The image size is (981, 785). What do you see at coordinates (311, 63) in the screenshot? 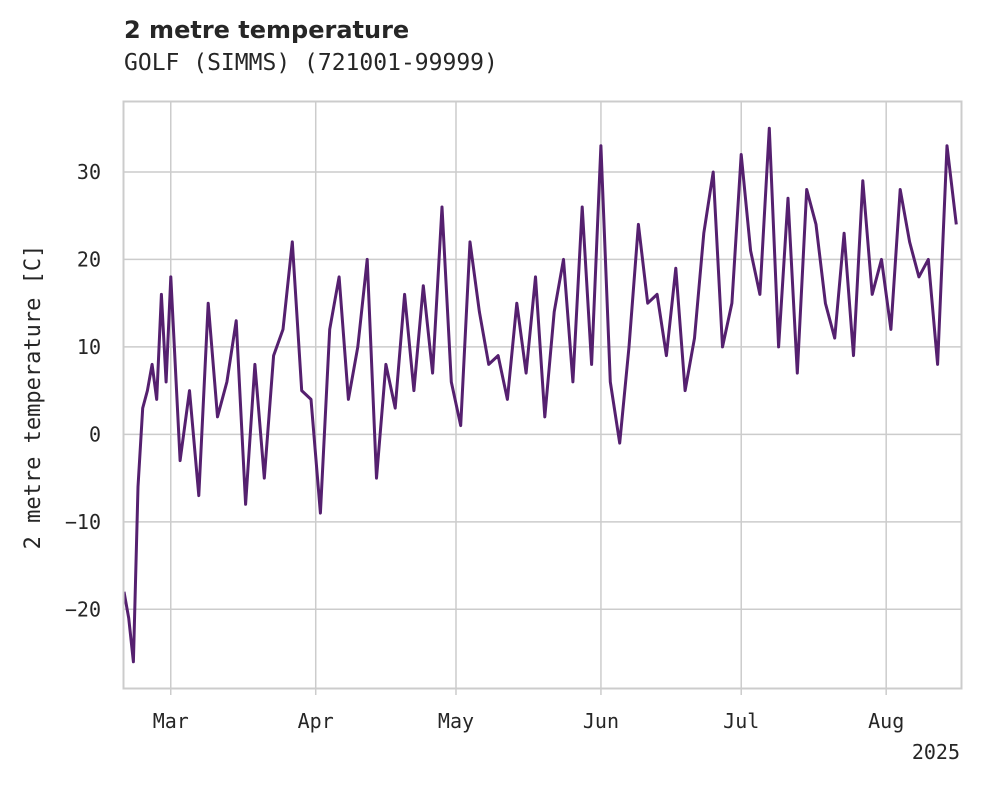
I see `chart-subtitle: GOLF (SIMMS) (721001-99999)` at bounding box center [311, 63].